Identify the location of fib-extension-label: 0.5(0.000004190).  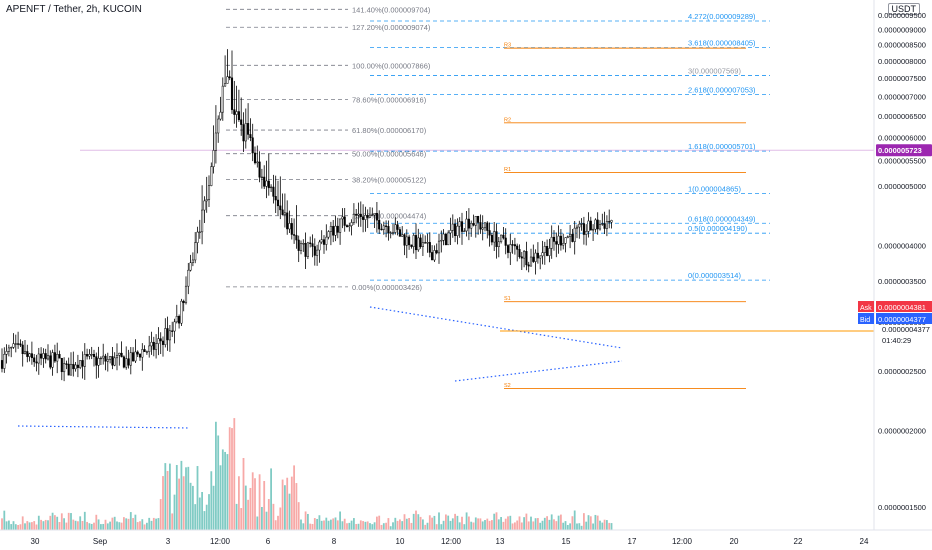
(718, 228).